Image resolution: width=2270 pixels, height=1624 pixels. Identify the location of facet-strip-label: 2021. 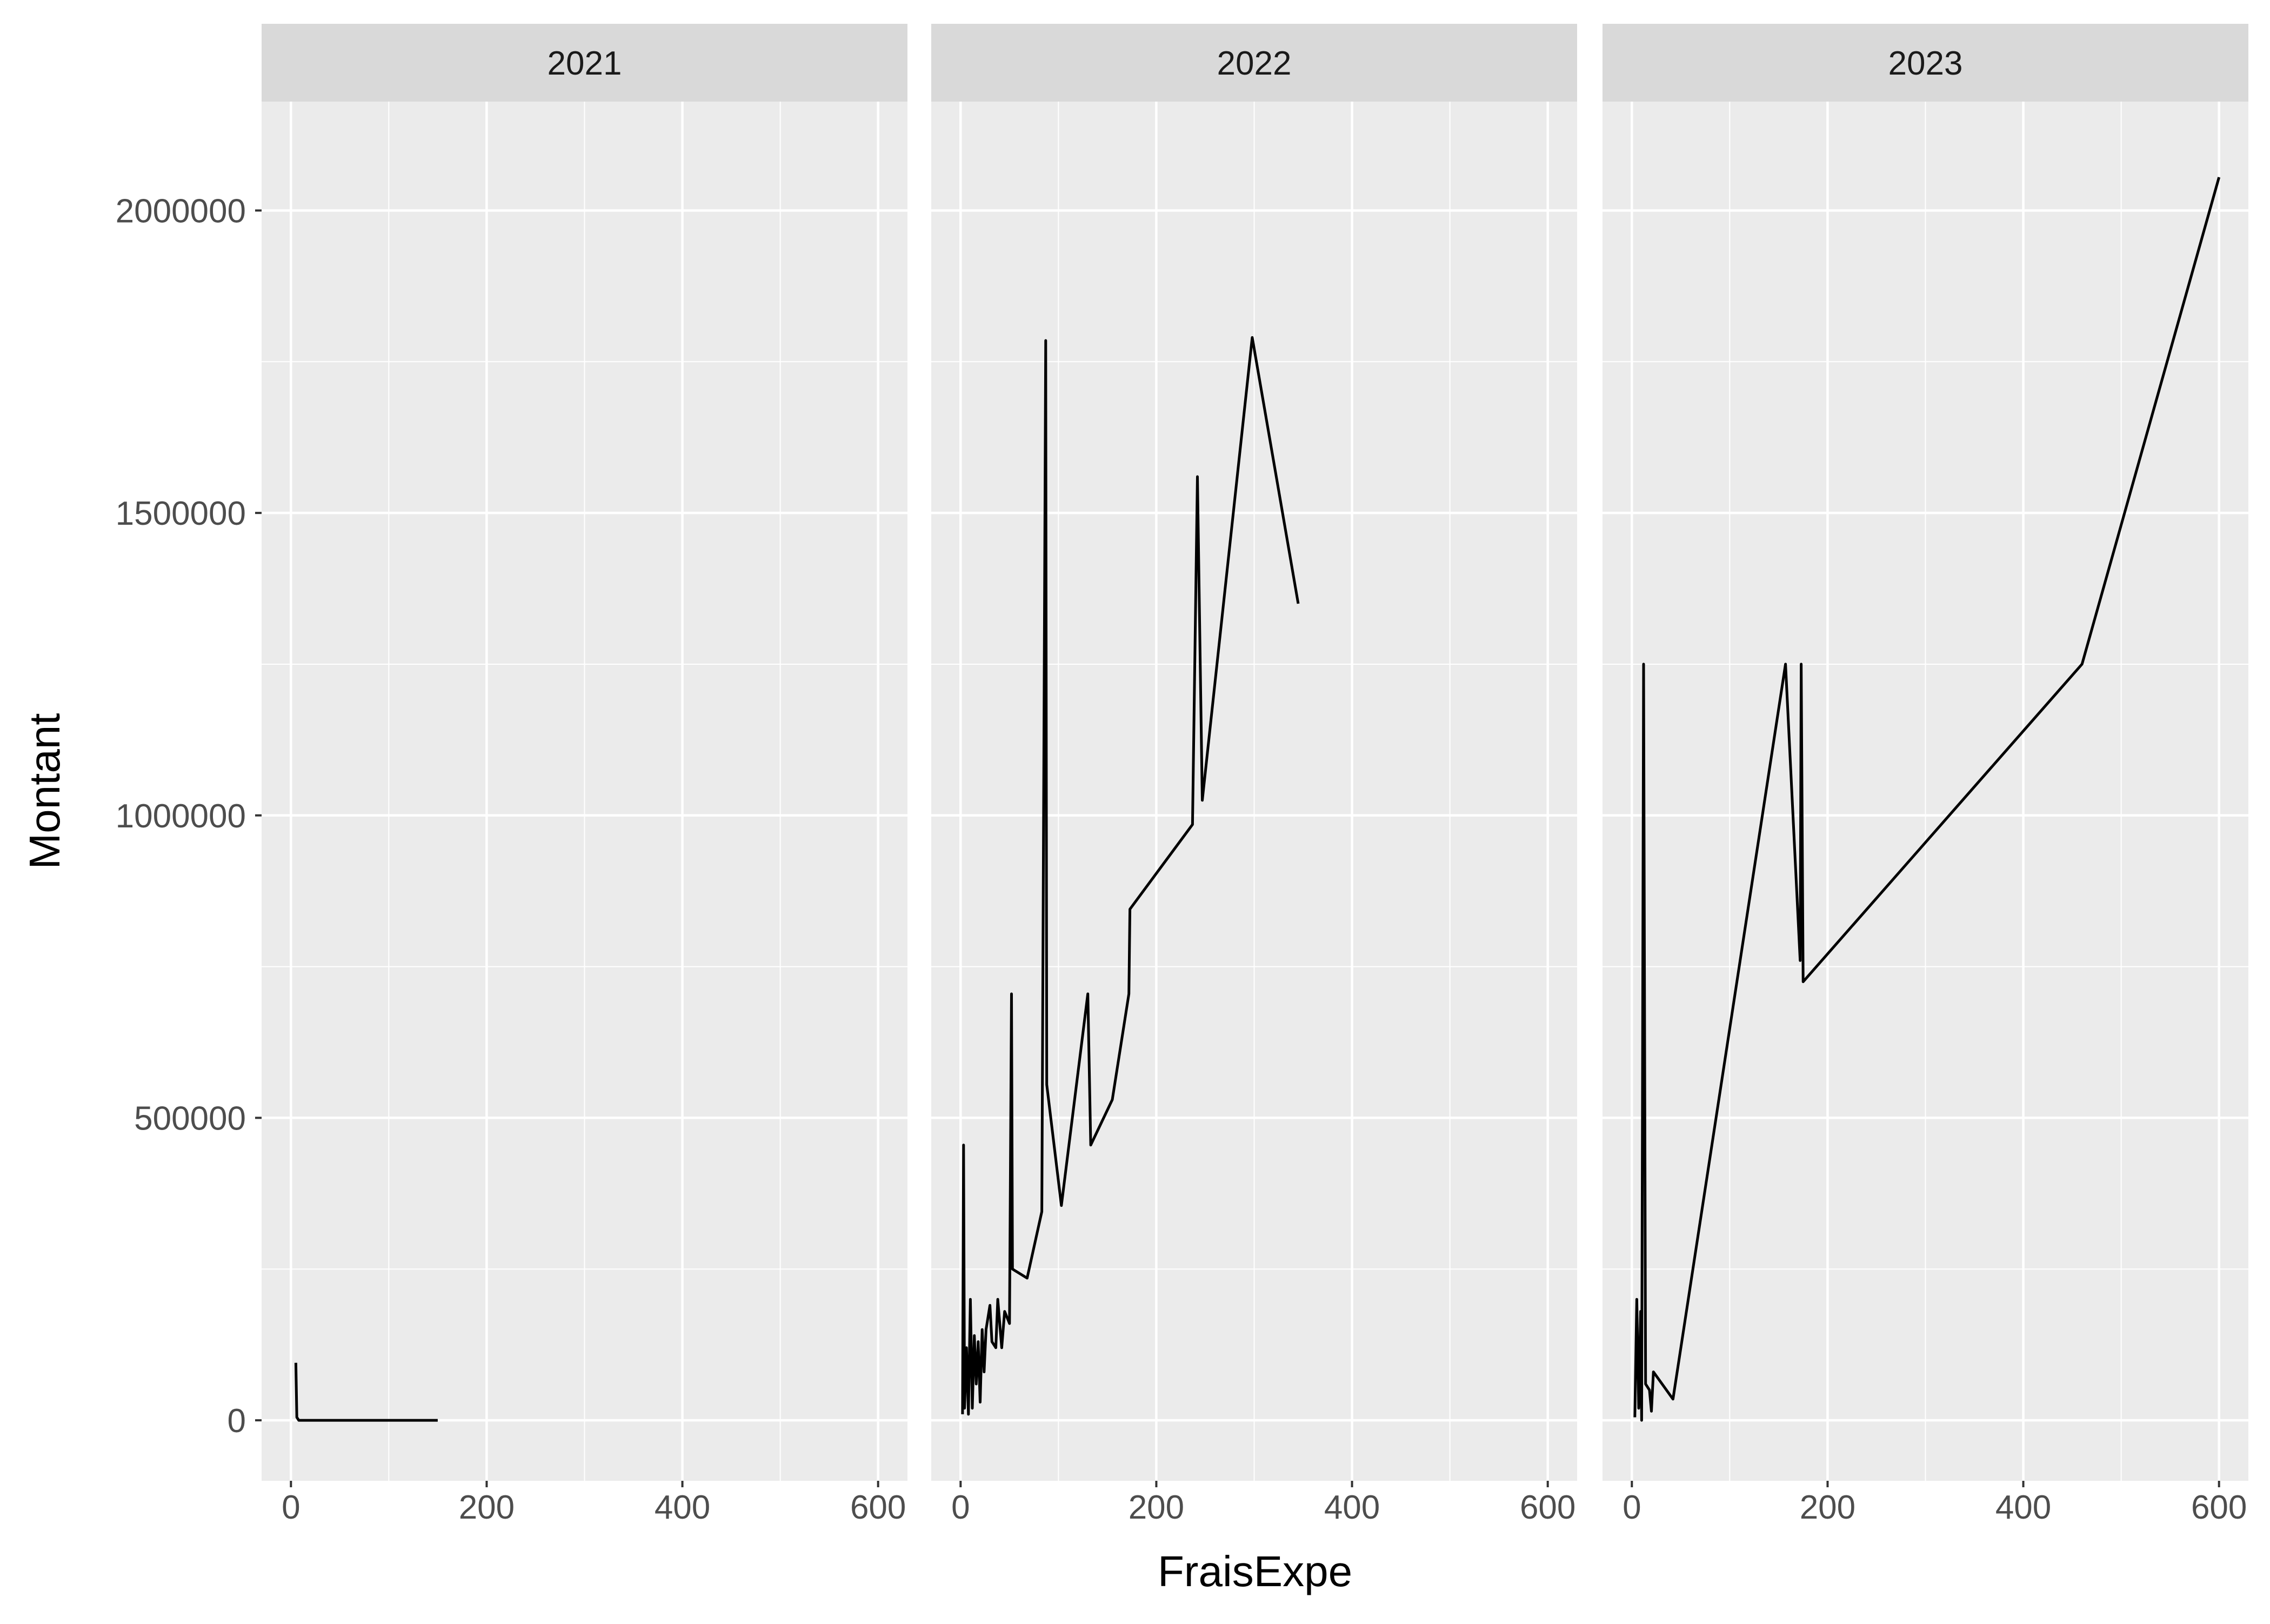
(585, 63).